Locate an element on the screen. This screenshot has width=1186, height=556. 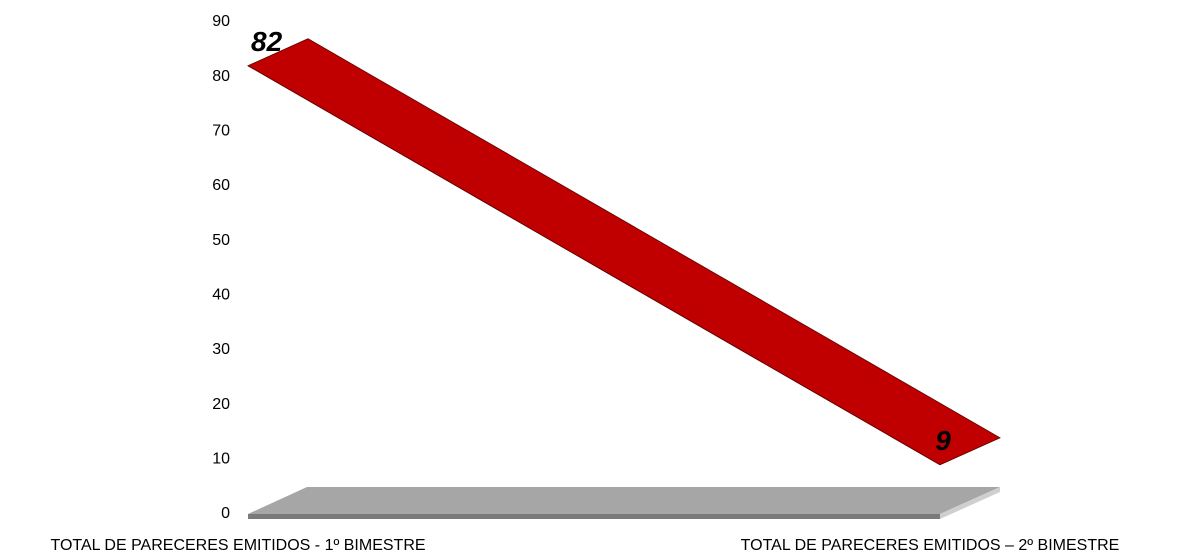
floor-top is located at coordinates (624, 500).